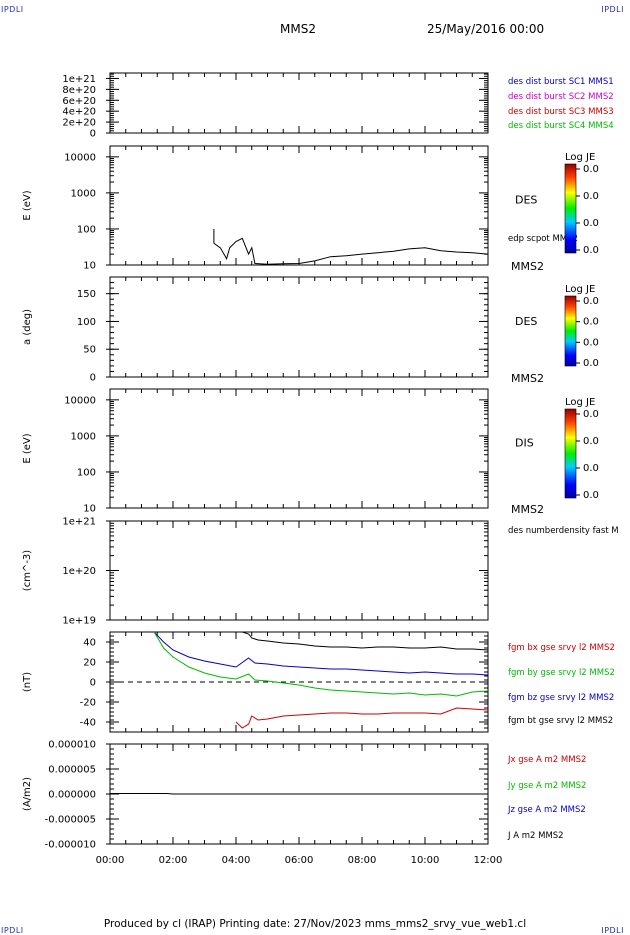  I want to click on y-tick-label: 0.000005, so click(72, 770).